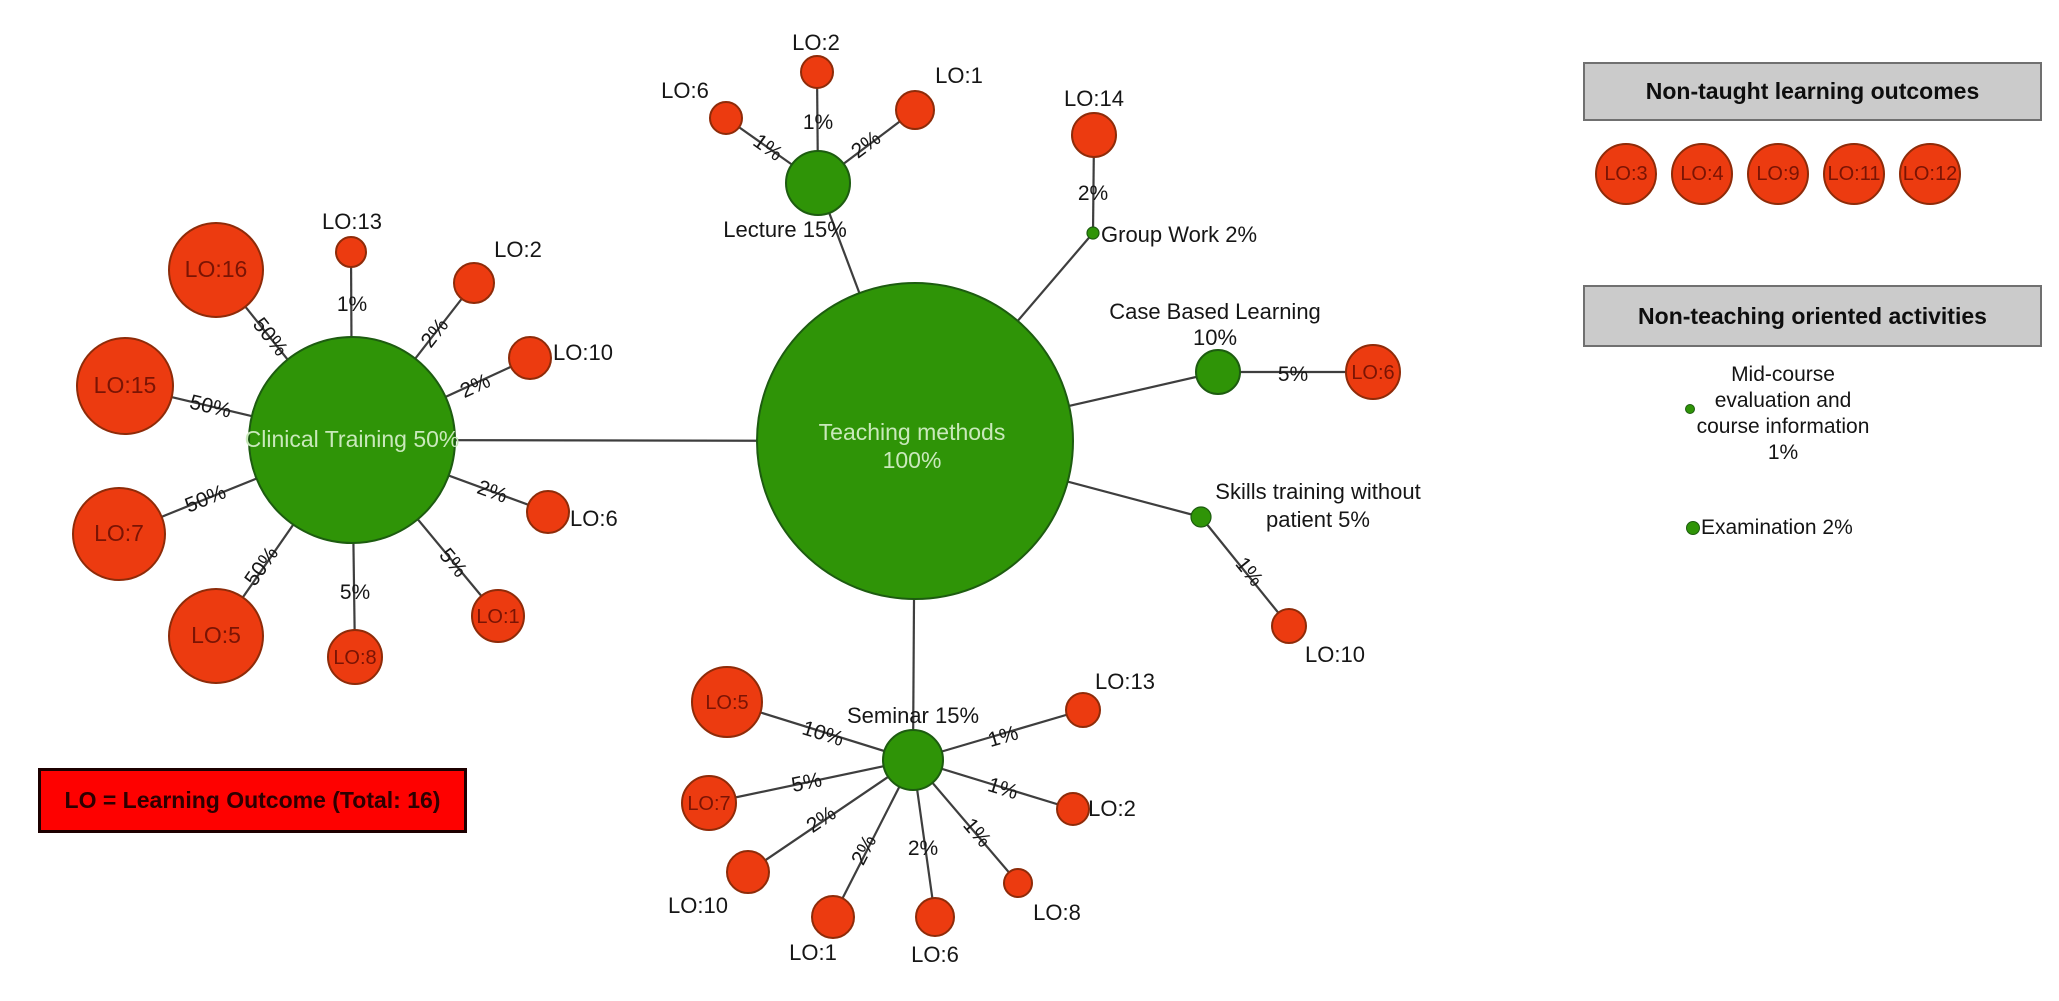 The image size is (2059, 1001). What do you see at coordinates (434, 333) in the screenshot?
I see `edge-label-clinical-ct-lo2: 2%` at bounding box center [434, 333].